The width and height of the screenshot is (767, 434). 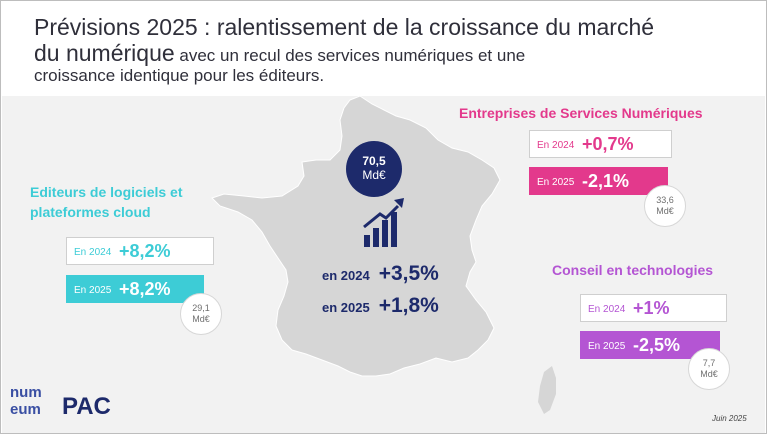 I want to click on conseil-size-unit: Md€, so click(x=709, y=374).